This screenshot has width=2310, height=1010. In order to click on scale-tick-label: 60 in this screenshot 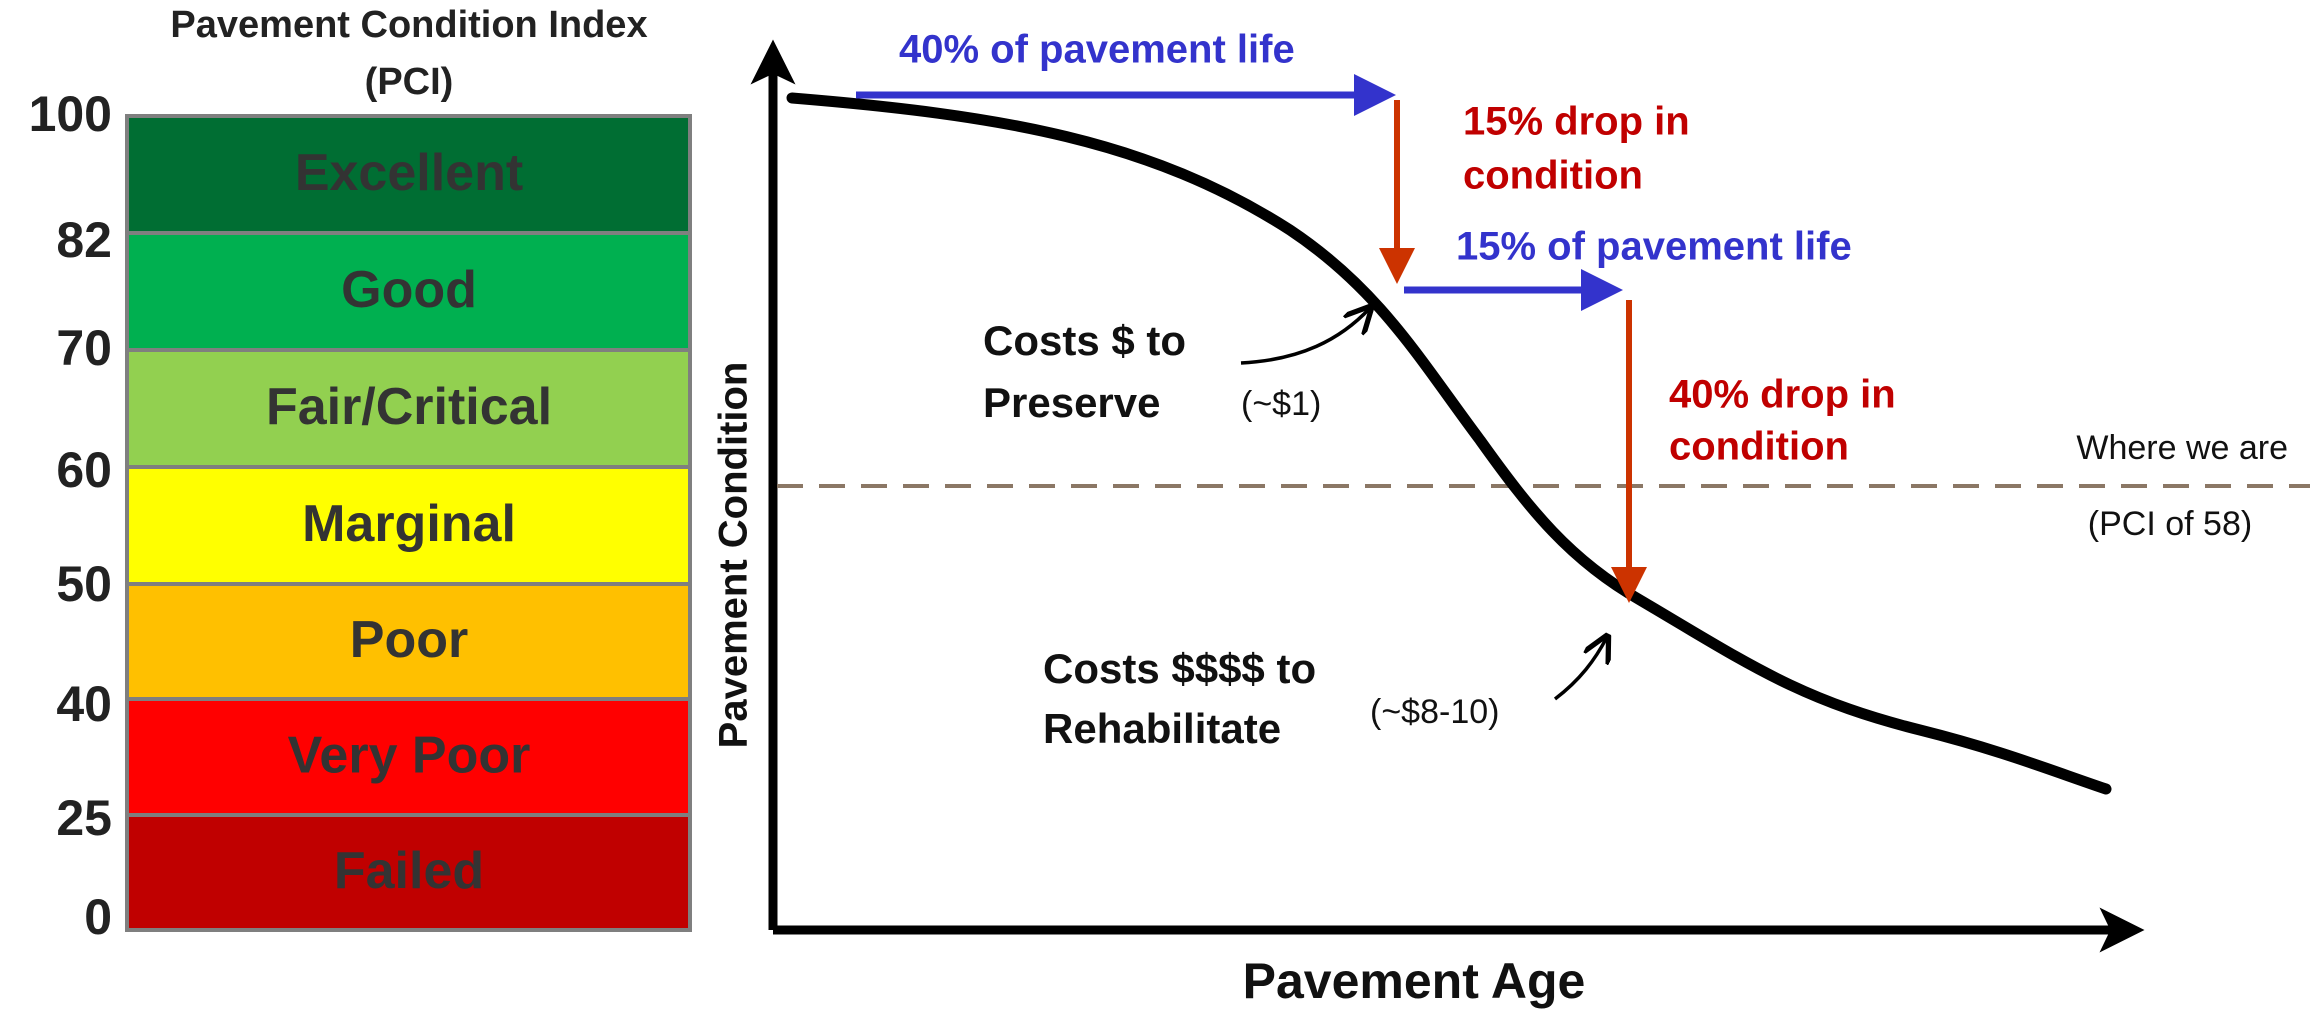, I will do `click(84, 470)`.